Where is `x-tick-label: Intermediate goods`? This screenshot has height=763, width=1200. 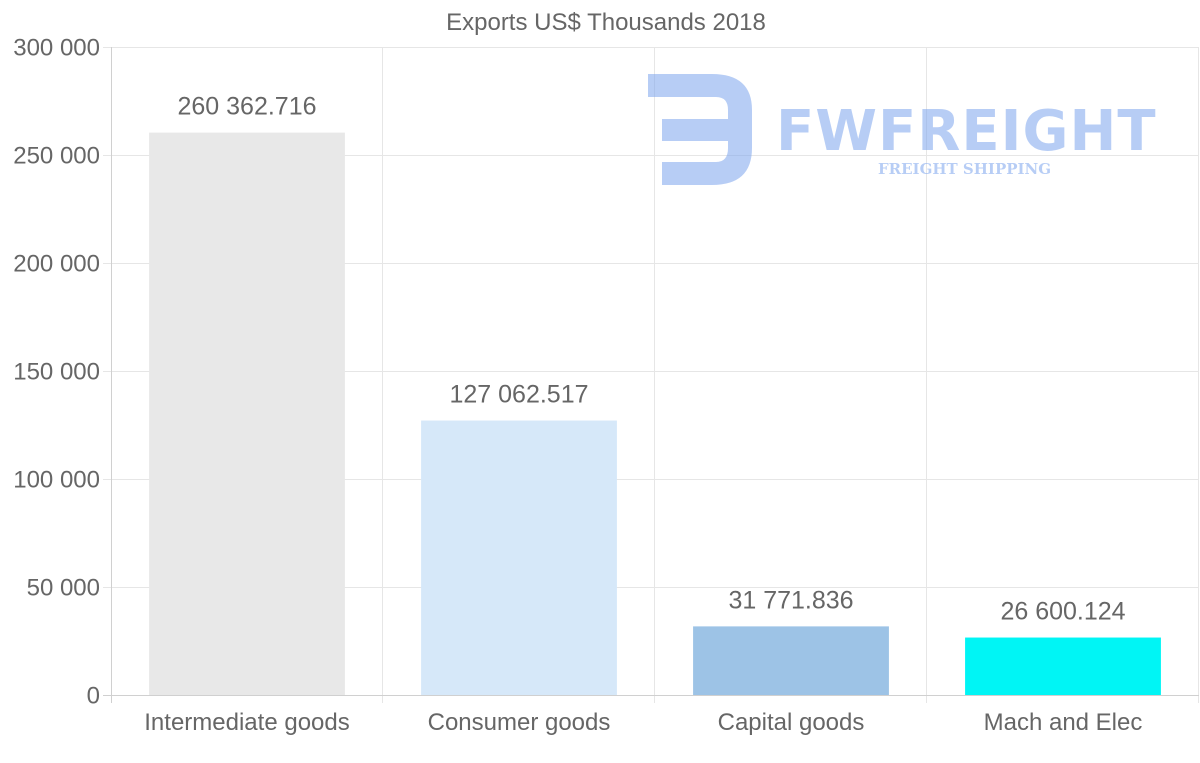 x-tick-label: Intermediate goods is located at coordinates (246, 722).